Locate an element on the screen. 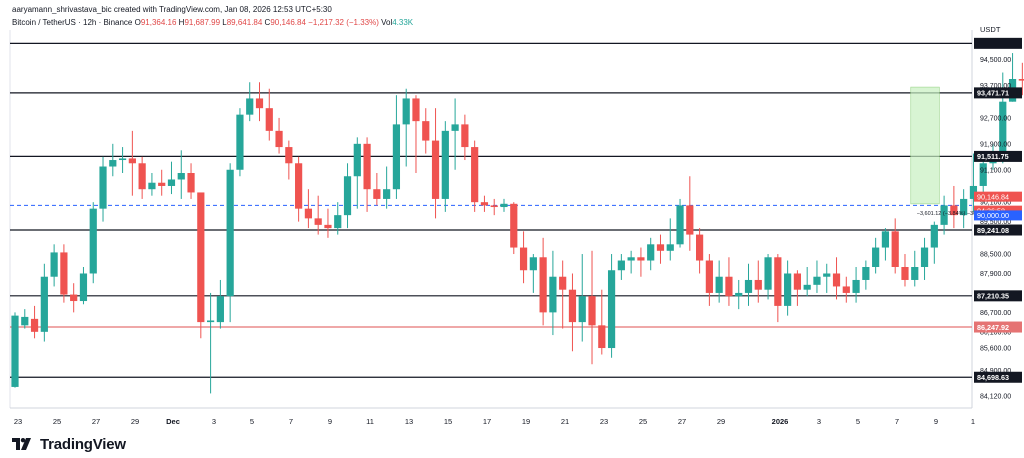 Image resolution: width=1024 pixels, height=458 pixels. price-level-tag-label: 89,241.08 is located at coordinates (993, 230).